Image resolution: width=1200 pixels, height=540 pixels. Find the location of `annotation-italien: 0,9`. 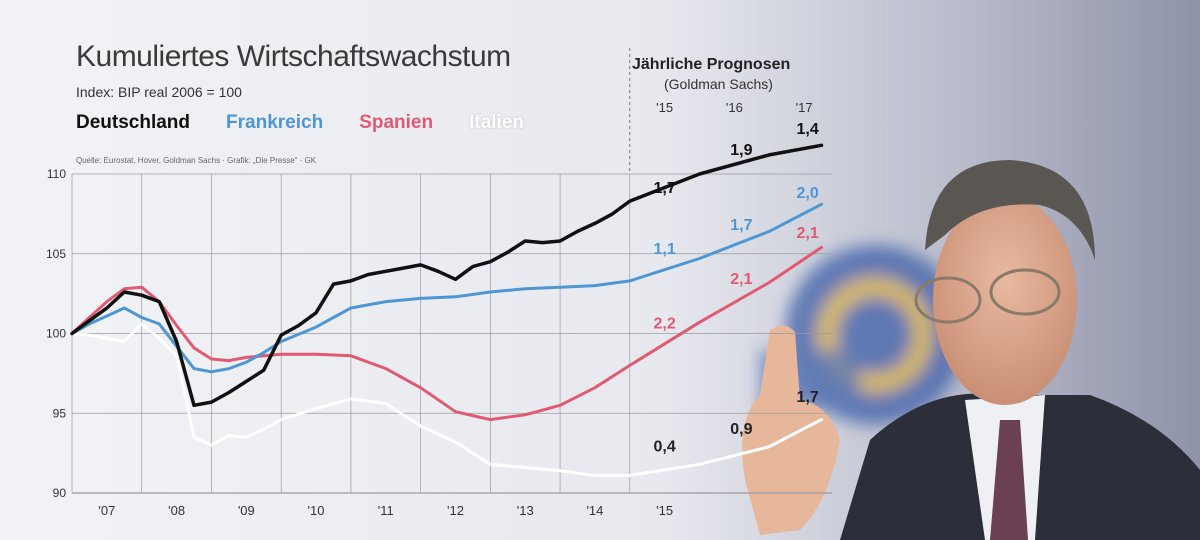

annotation-italien: 0,9 is located at coordinates (741, 429).